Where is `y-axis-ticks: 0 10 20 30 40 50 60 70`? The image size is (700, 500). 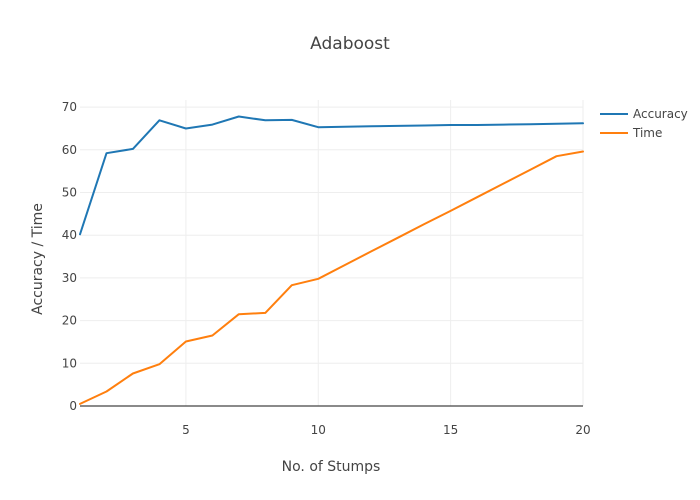
y-axis-ticks: 0 10 20 30 40 50 60 70 is located at coordinates (69, 256).